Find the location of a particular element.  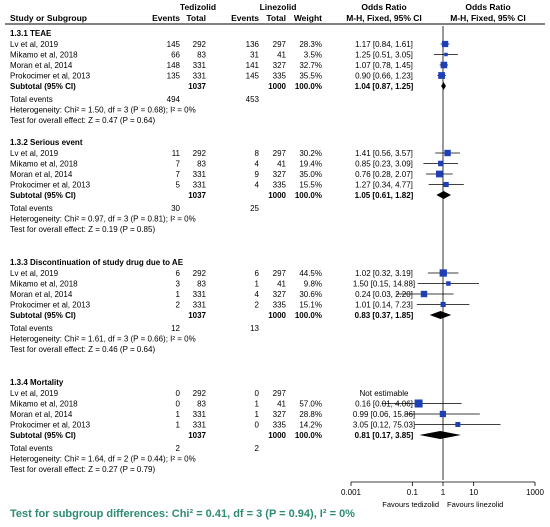

subtotal-total-linezolid: 1000 is located at coordinates (277, 195).